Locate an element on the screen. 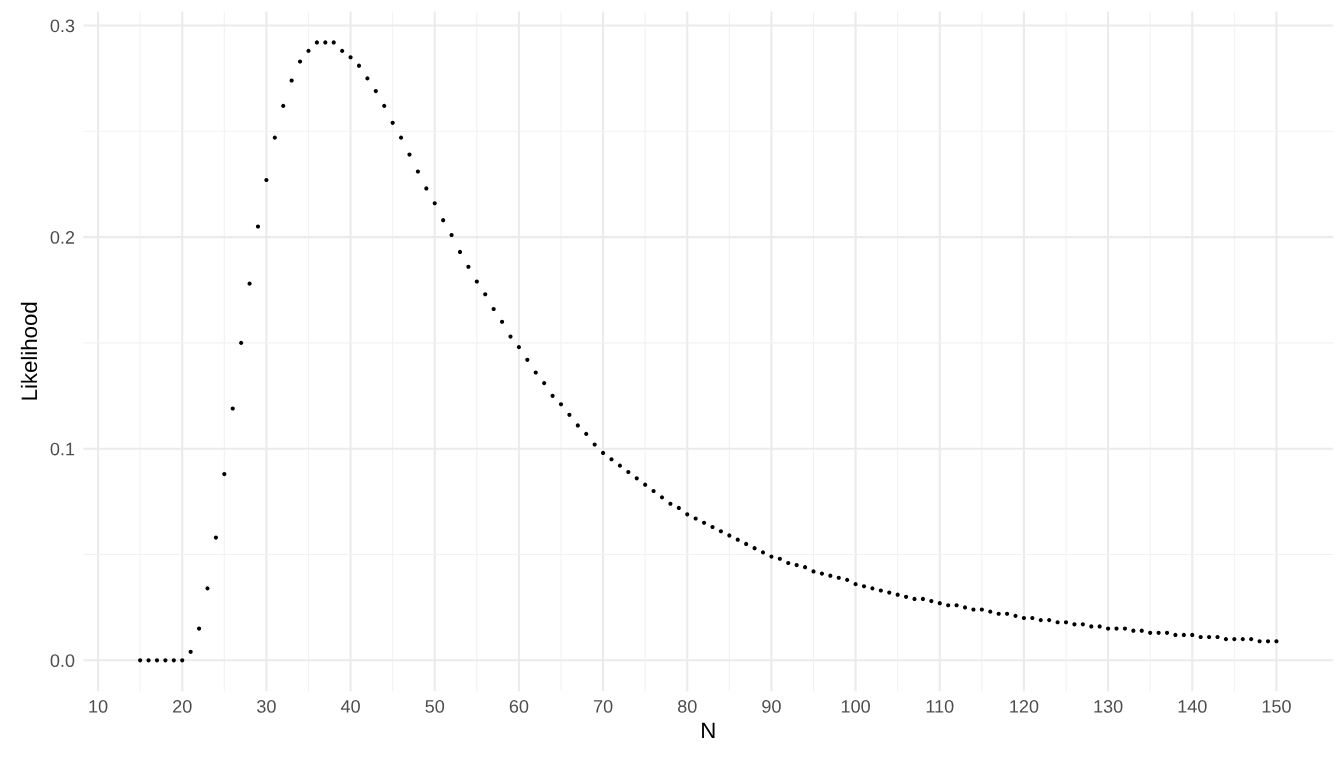  x-tick-label: 100 is located at coordinates (855, 706).